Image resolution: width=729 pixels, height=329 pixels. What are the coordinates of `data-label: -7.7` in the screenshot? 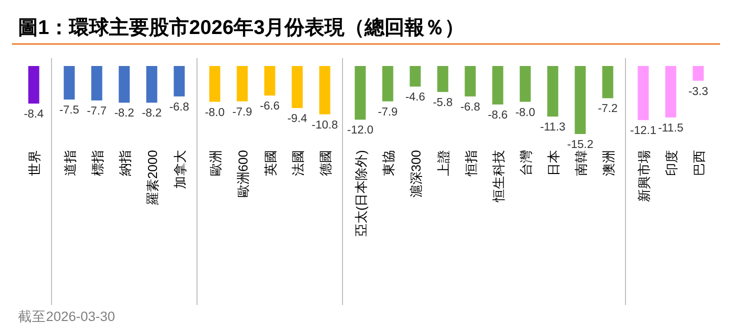 It's located at (96, 111).